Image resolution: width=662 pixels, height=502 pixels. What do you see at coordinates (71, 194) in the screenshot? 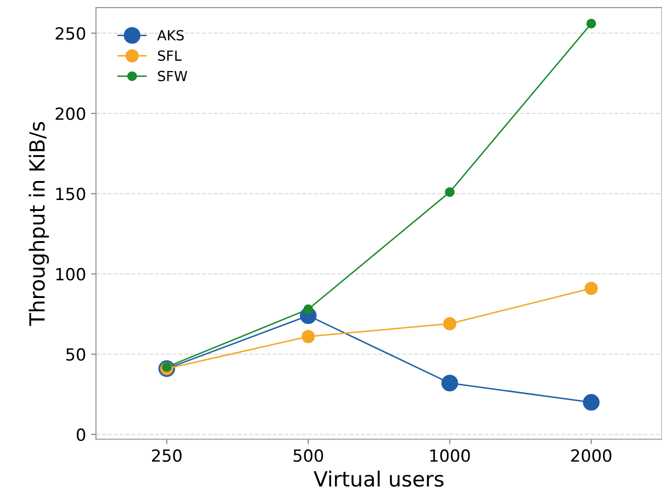
I see `y-tick-label: 150` at bounding box center [71, 194].